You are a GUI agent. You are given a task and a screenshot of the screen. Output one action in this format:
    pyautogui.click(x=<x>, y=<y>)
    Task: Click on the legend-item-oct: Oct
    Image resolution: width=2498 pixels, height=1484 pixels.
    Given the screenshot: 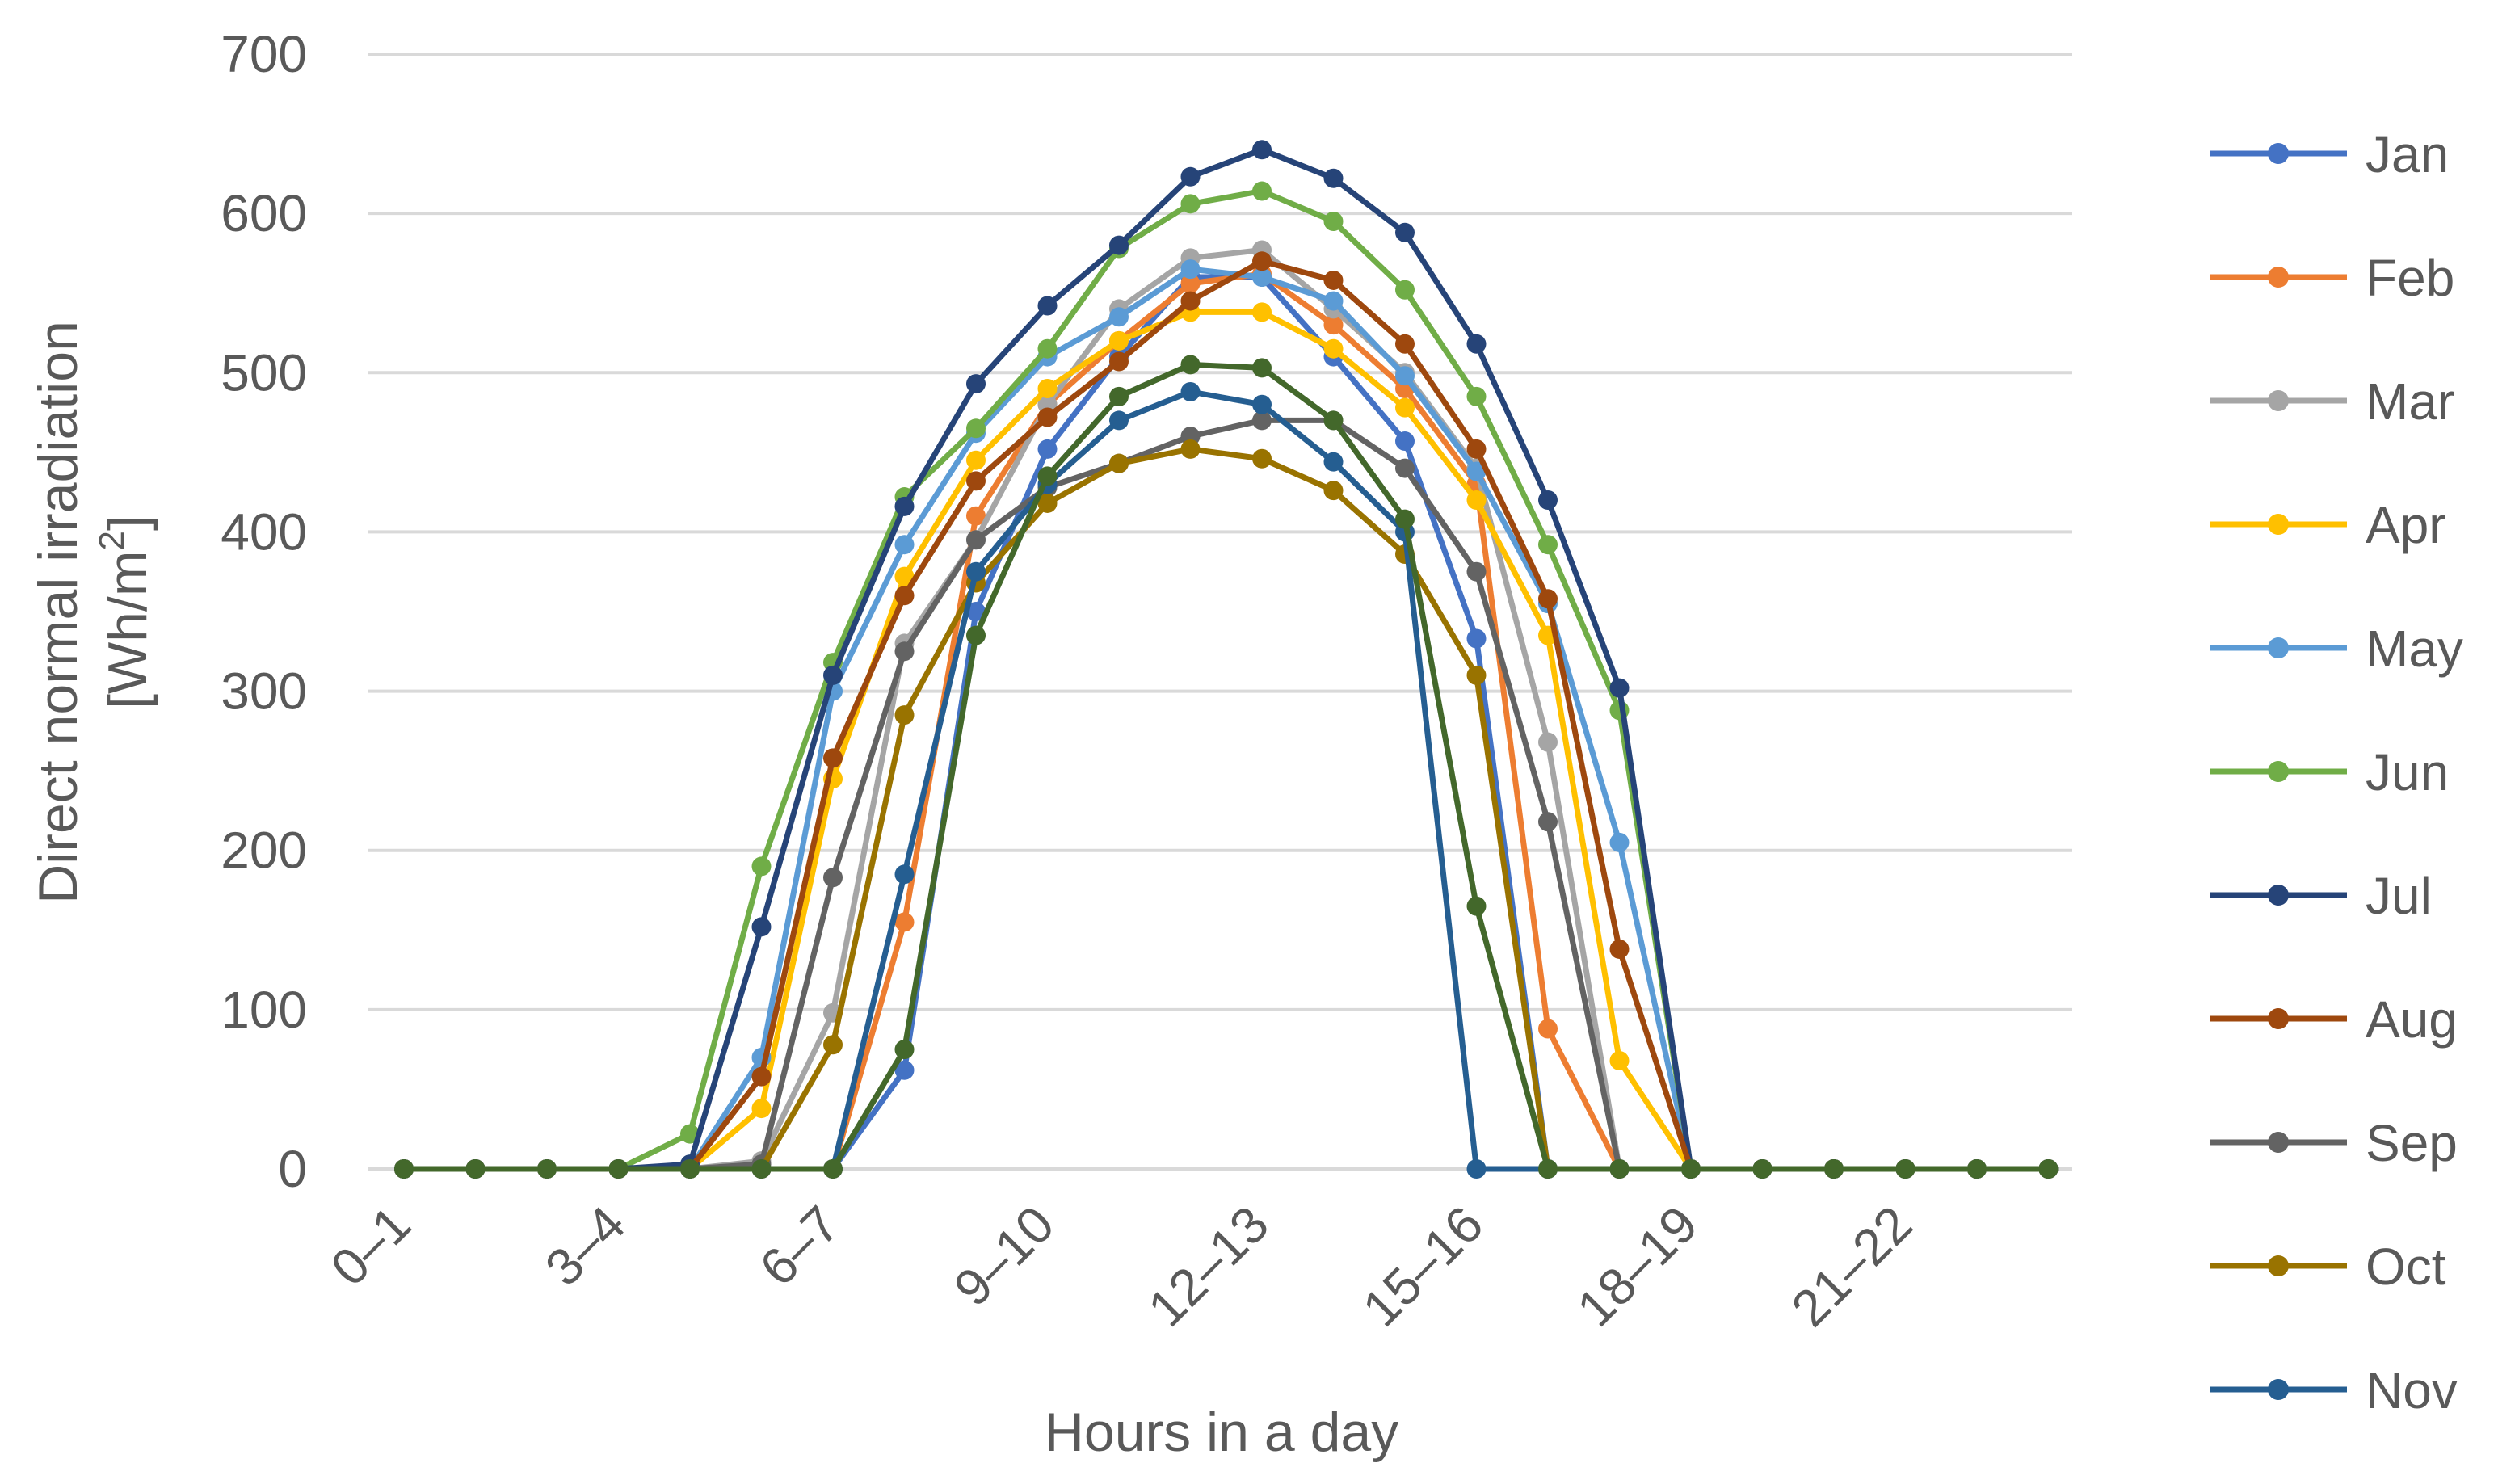 What is the action you would take?
    pyautogui.click(x=2328, y=1267)
    